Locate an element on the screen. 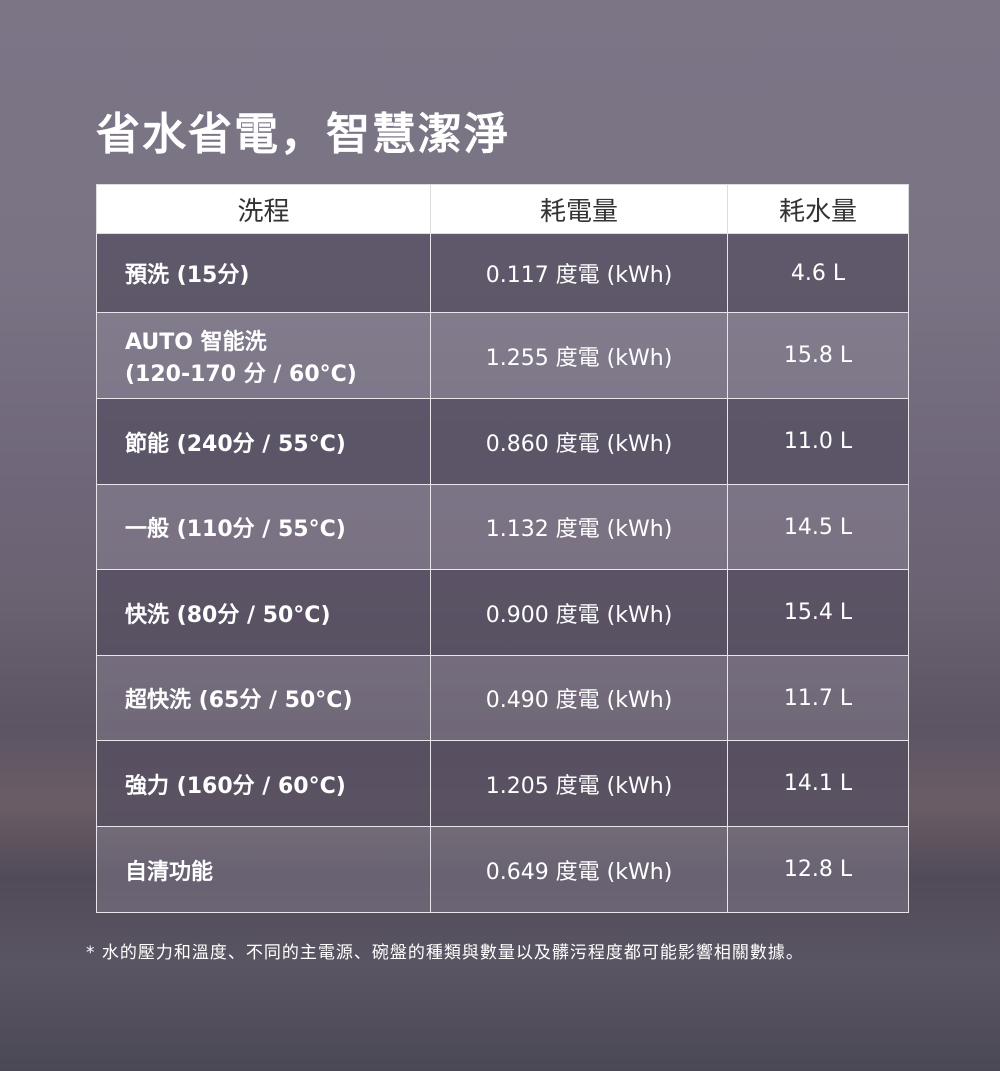 This screenshot has height=1071, width=1000. water-cell: 15.8 L is located at coordinates (818, 355).